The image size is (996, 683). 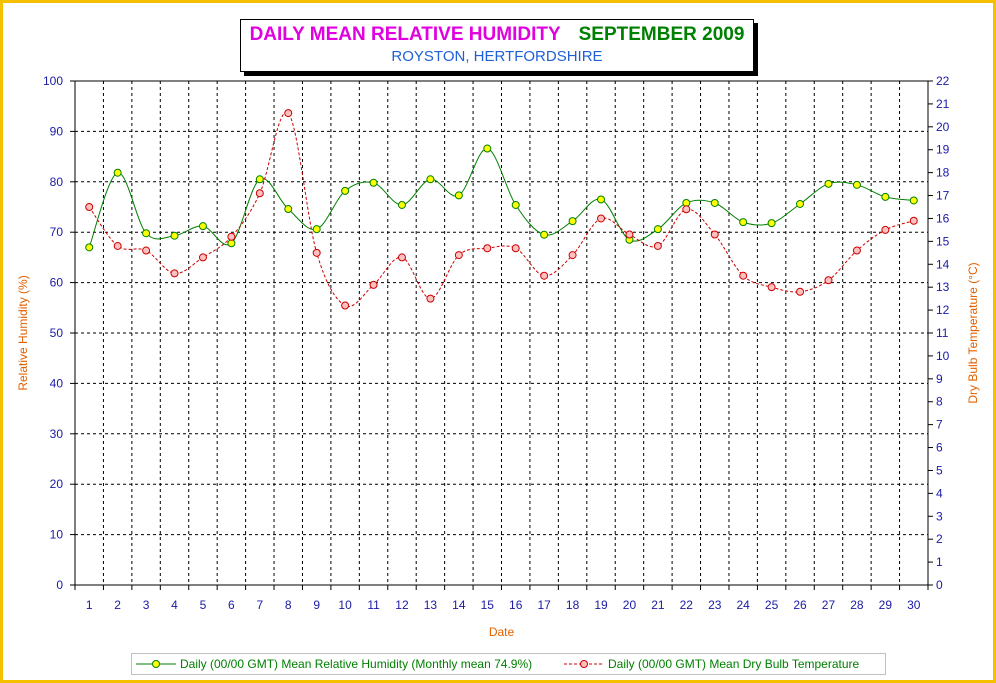 What do you see at coordinates (943, 218) in the screenshot?
I see `right-tick-label: 16` at bounding box center [943, 218].